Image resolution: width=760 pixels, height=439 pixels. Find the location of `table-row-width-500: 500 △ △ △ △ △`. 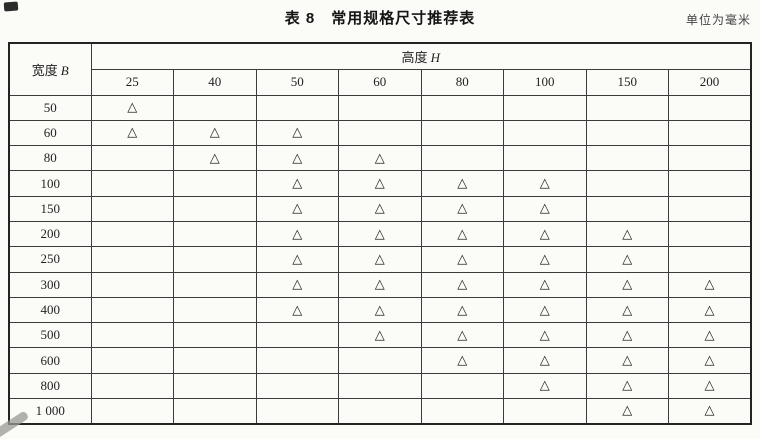

table-row-width-500: 500 △ △ △ △ △ is located at coordinates (380, 335).